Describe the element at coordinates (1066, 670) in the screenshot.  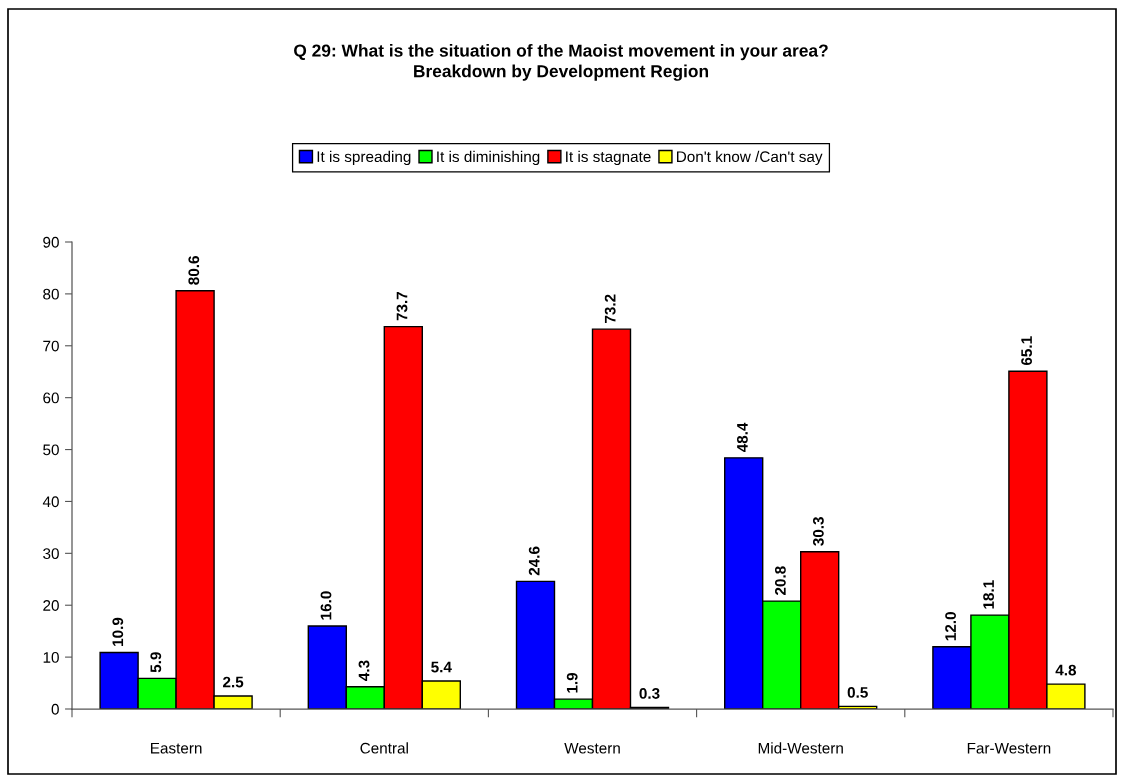
I see `data-label: 4.8` at that location.